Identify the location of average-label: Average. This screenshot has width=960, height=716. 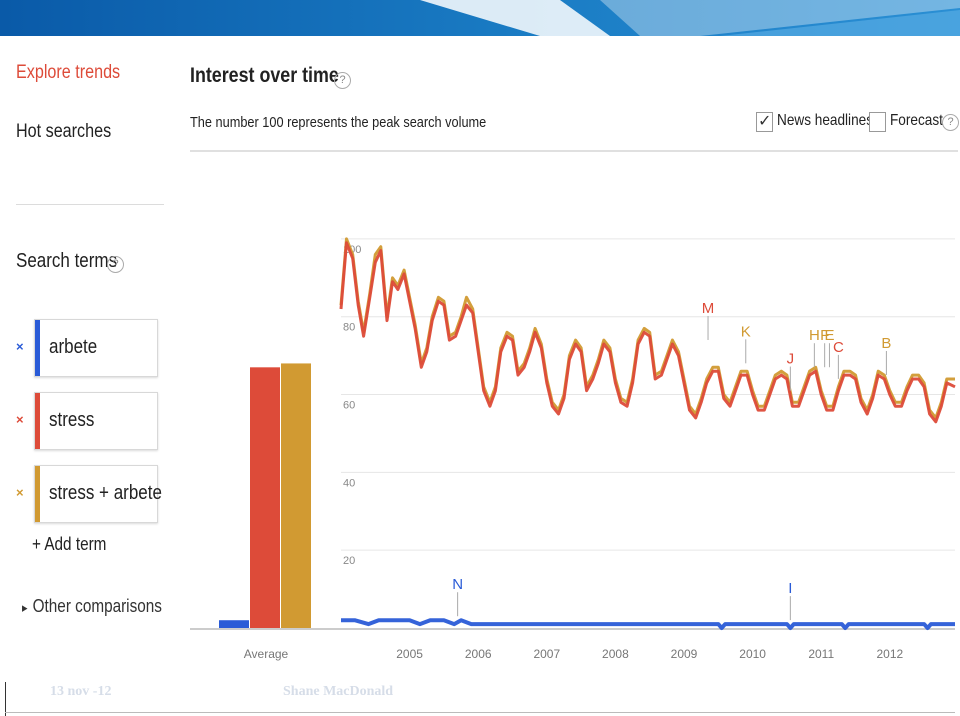
(266, 654).